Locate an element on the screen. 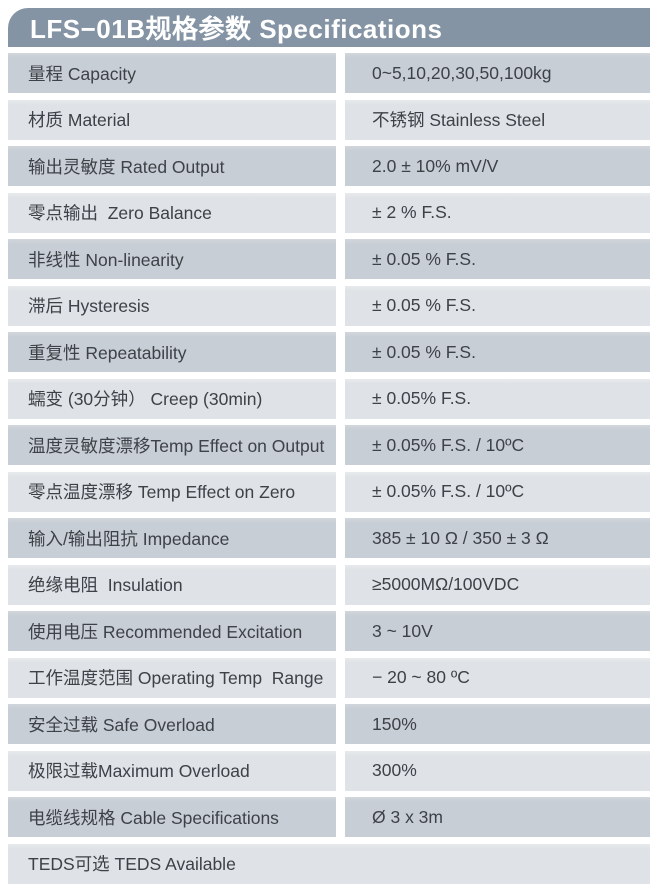 This screenshot has width=659, height=888. spec-label: 量程 Capacity is located at coordinates (82, 73).